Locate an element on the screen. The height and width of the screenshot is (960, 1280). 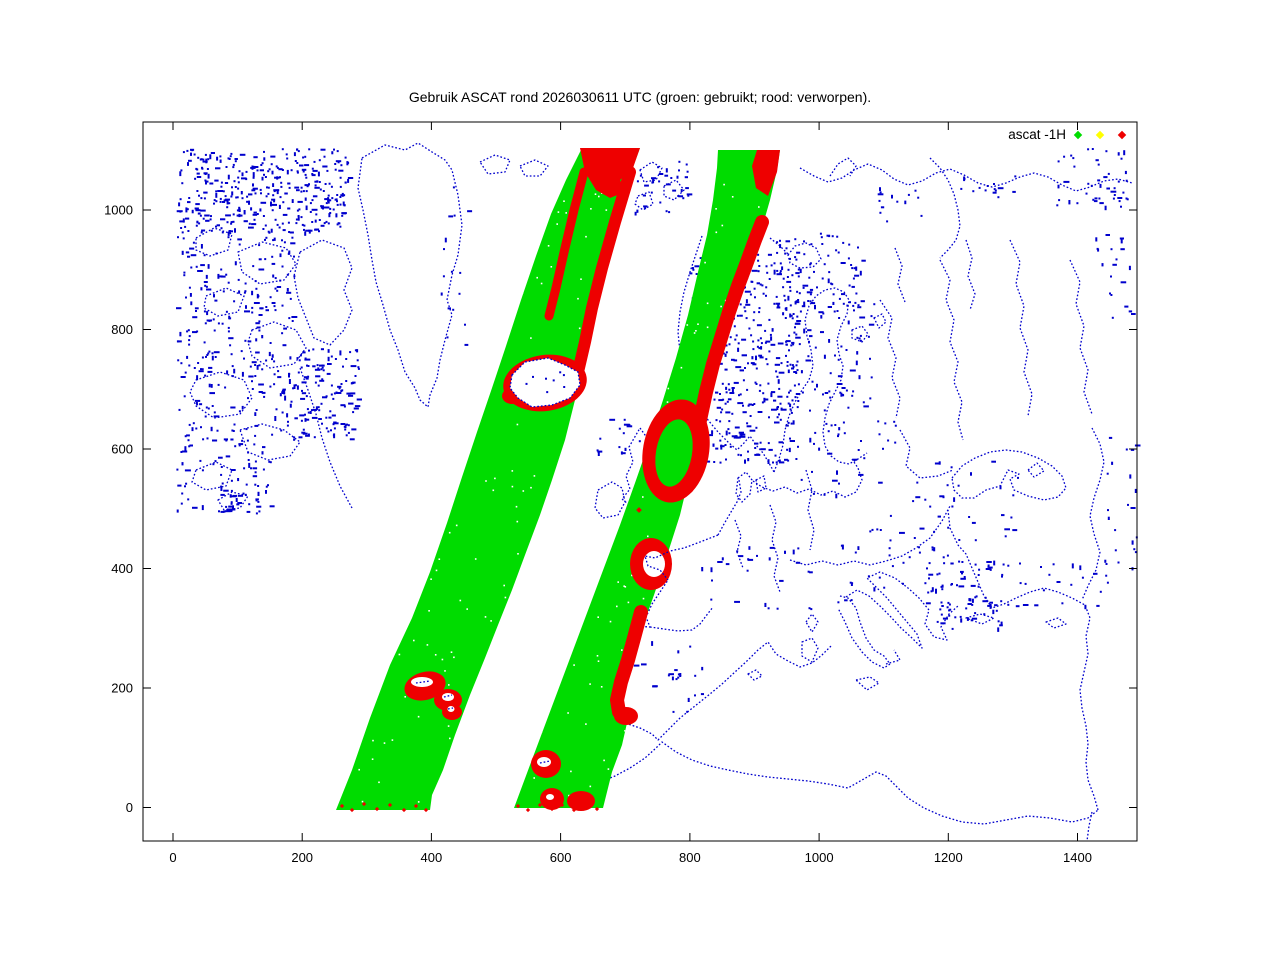
inset-coast-layer is located at coordinates (542, 560).